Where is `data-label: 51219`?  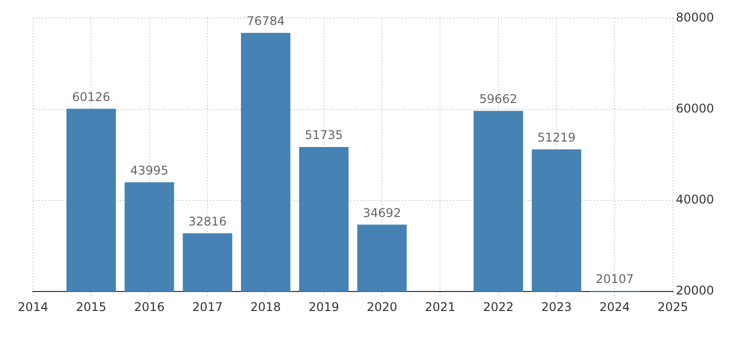
data-label: 51219 is located at coordinates (556, 137).